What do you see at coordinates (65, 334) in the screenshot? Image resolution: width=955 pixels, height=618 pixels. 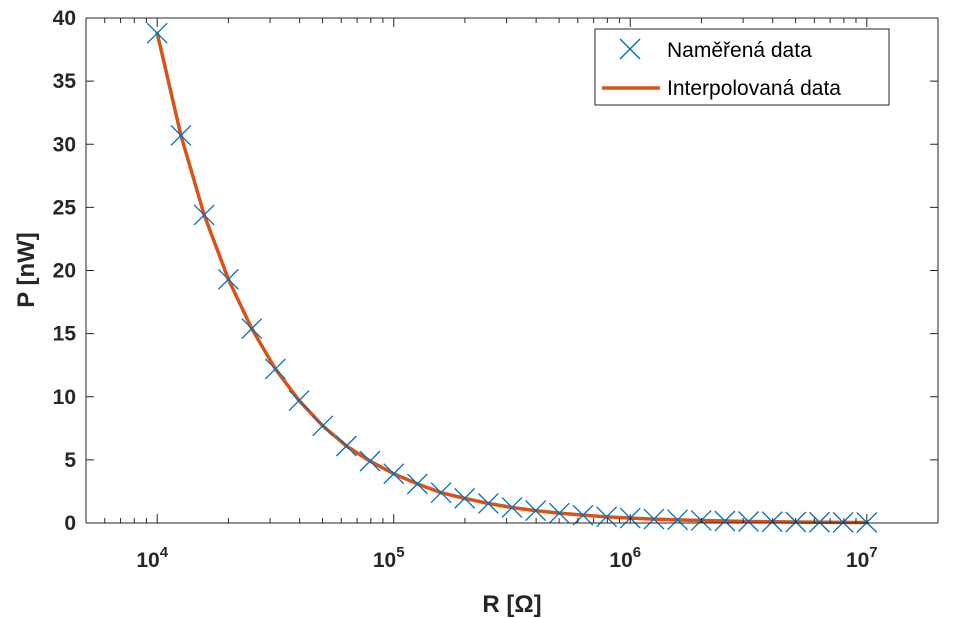 I see `y-tick-label: 15` at bounding box center [65, 334].